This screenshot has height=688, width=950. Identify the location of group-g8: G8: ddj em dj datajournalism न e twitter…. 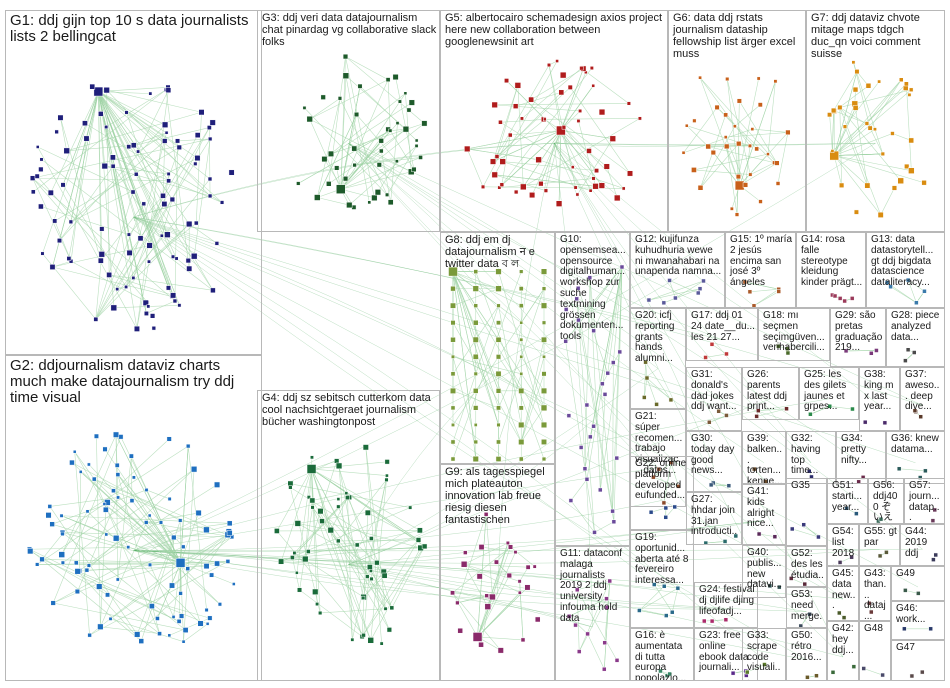
(497, 348).